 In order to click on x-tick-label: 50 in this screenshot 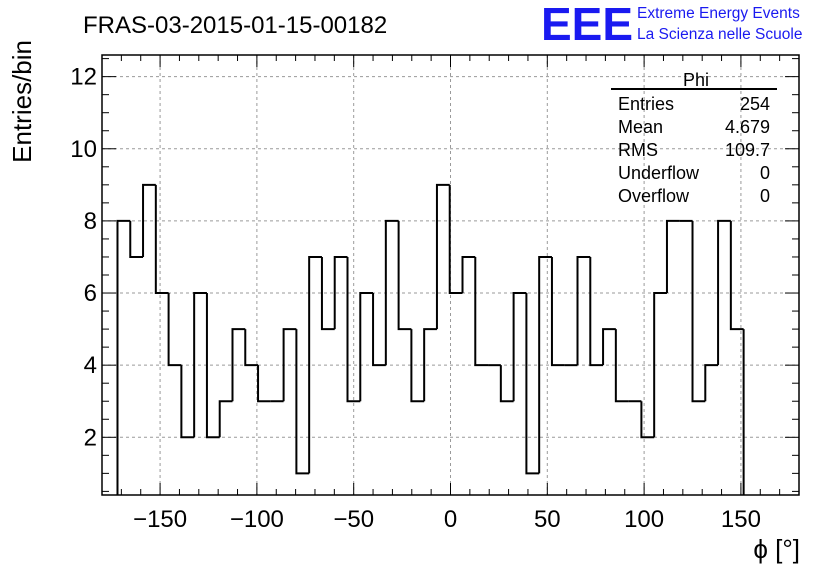, I will do `click(547, 519)`.